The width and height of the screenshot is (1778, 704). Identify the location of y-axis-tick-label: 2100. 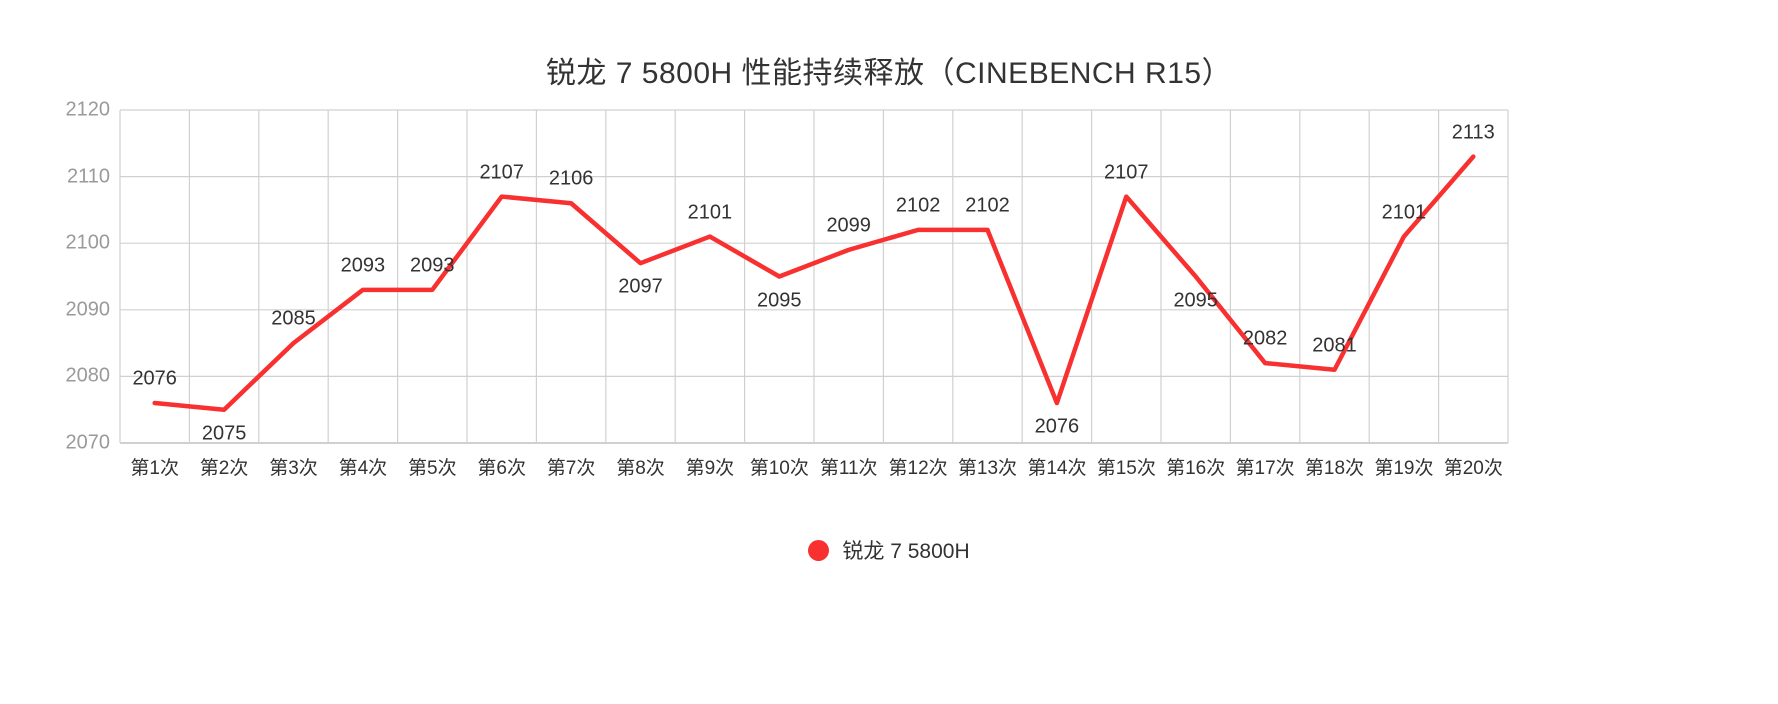
(88, 242).